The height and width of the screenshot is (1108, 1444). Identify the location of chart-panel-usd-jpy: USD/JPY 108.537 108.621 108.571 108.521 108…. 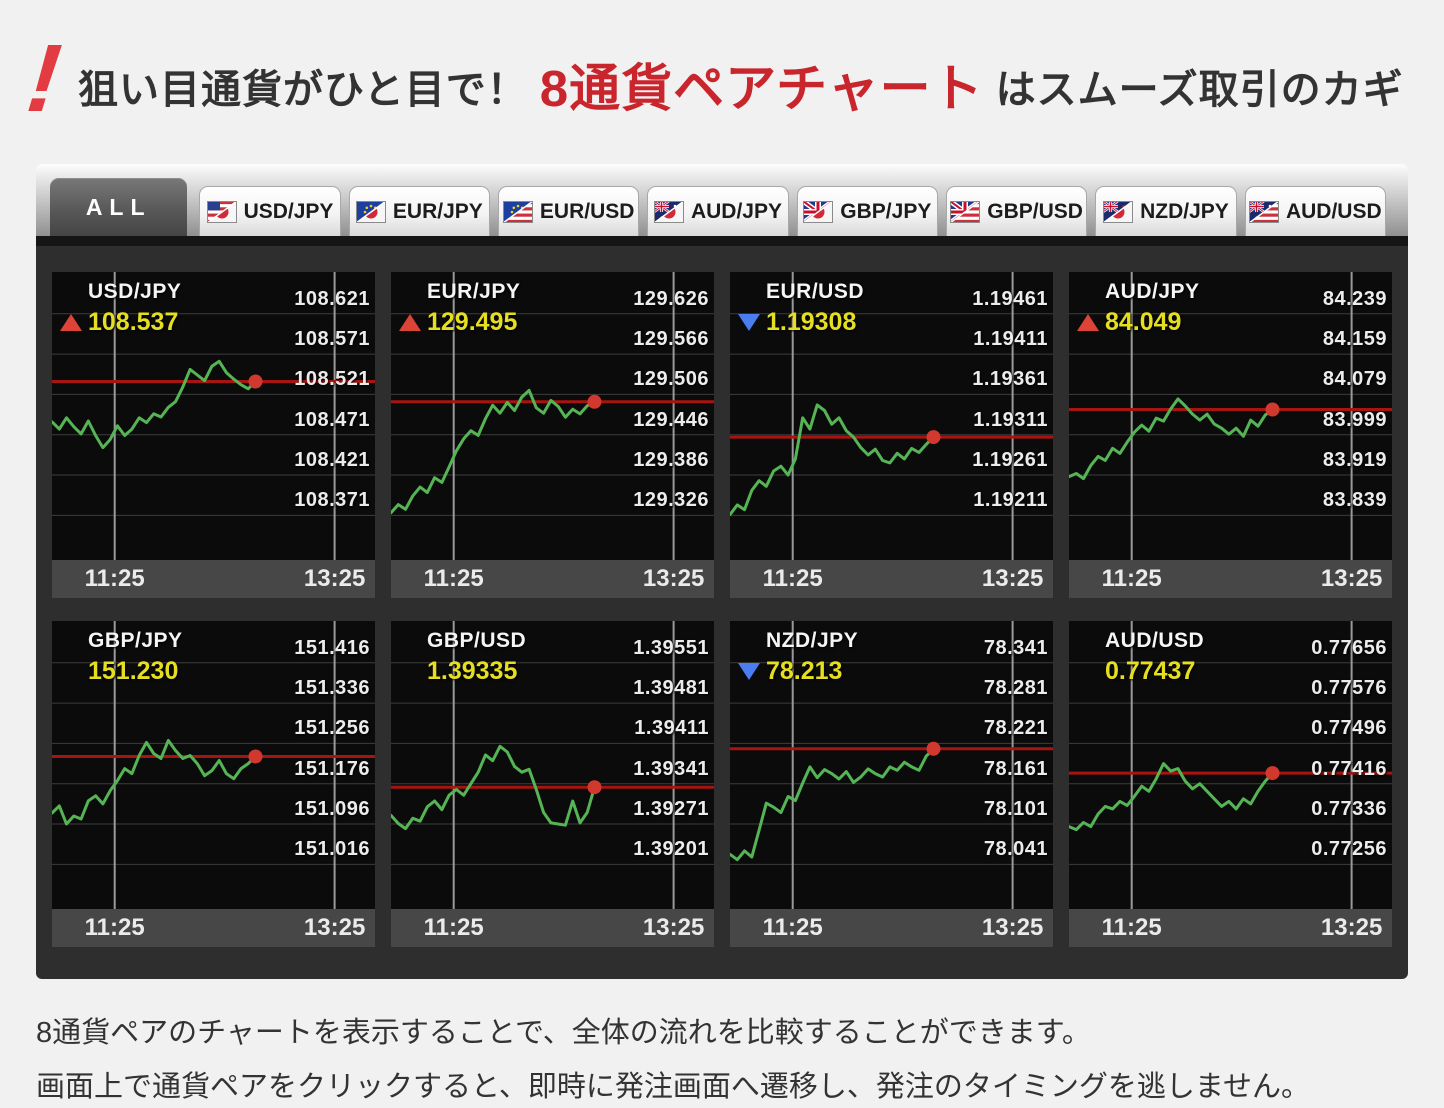
(213, 435).